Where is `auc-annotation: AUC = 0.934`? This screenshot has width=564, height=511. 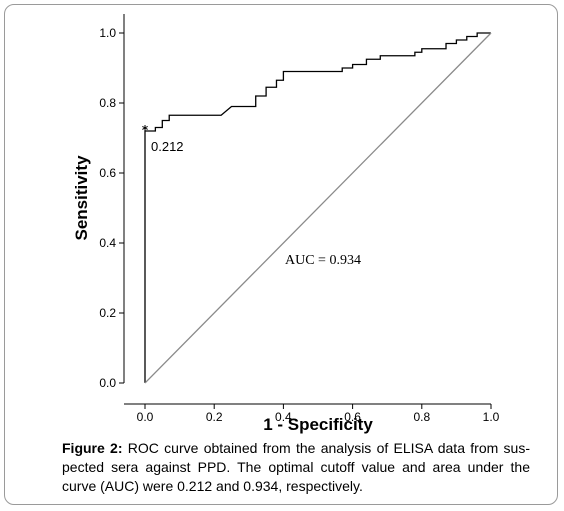 auc-annotation: AUC = 0.934 is located at coordinates (323, 260).